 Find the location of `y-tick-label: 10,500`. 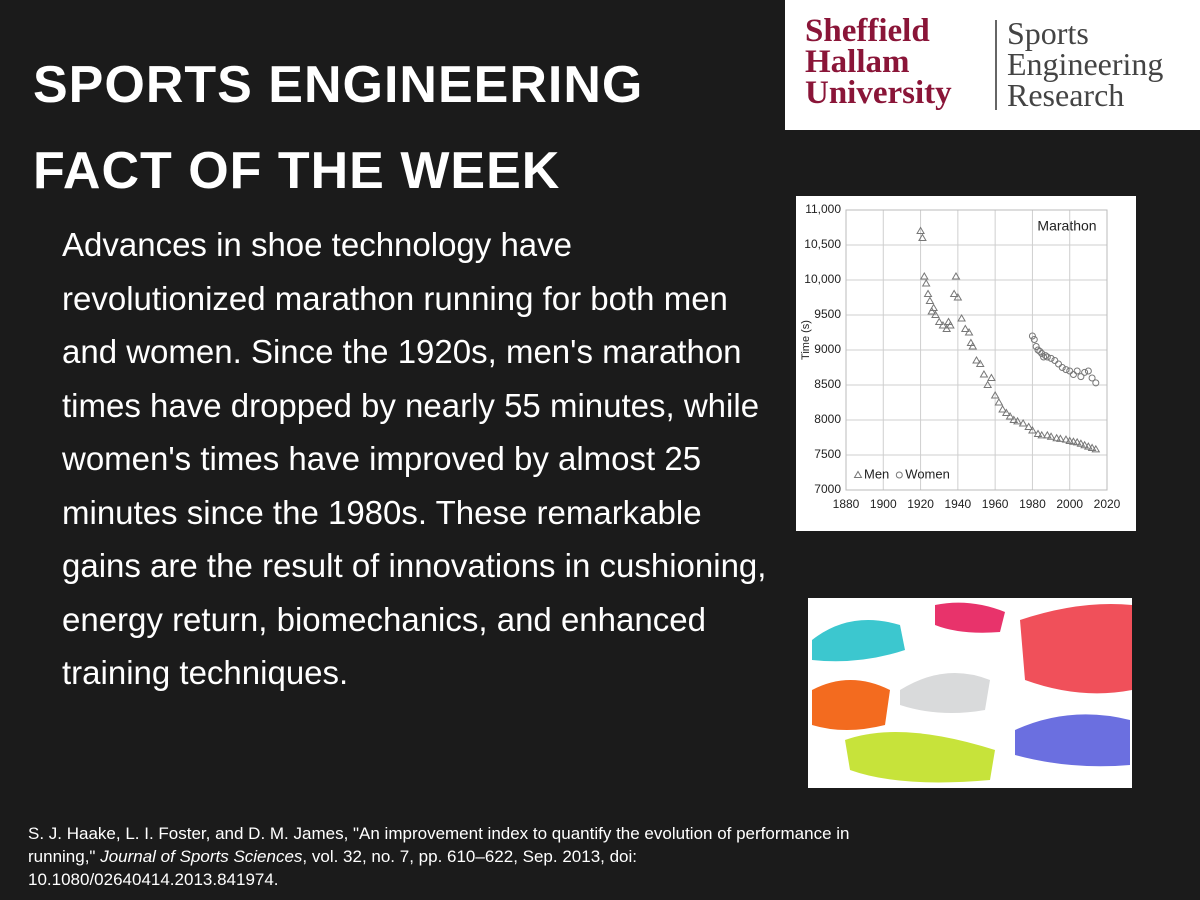

y-tick-label: 10,500 is located at coordinates (822, 244).